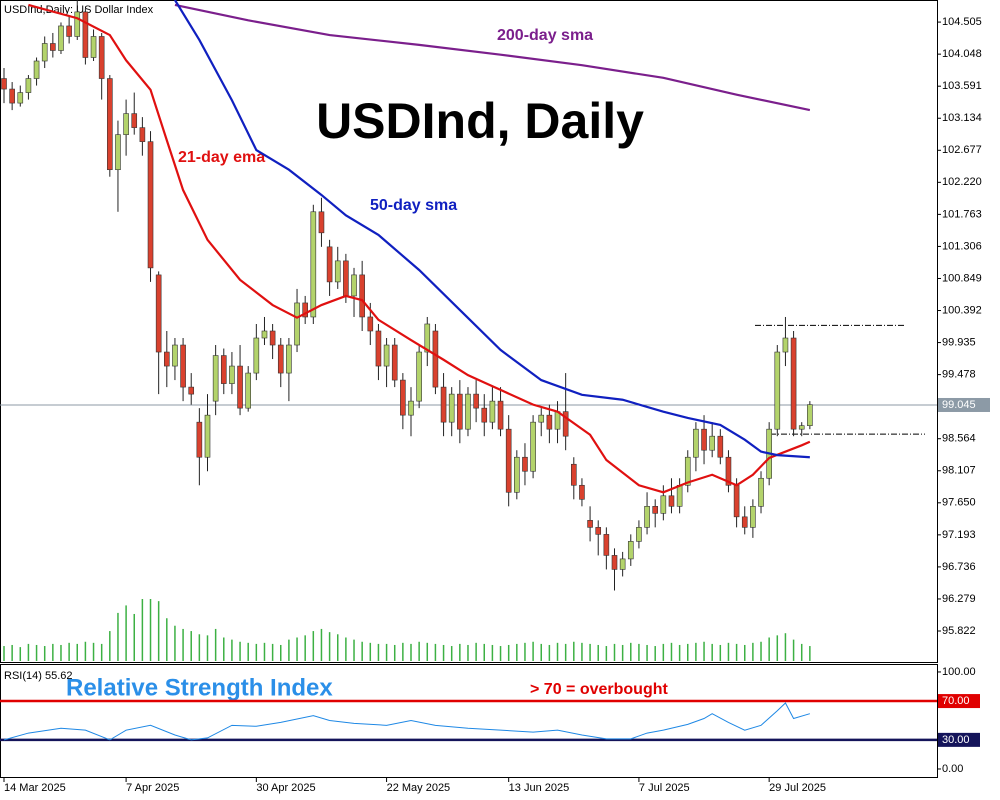 The image size is (1000, 800). I want to click on x-tick-label: 22 May 2025, so click(419, 788).